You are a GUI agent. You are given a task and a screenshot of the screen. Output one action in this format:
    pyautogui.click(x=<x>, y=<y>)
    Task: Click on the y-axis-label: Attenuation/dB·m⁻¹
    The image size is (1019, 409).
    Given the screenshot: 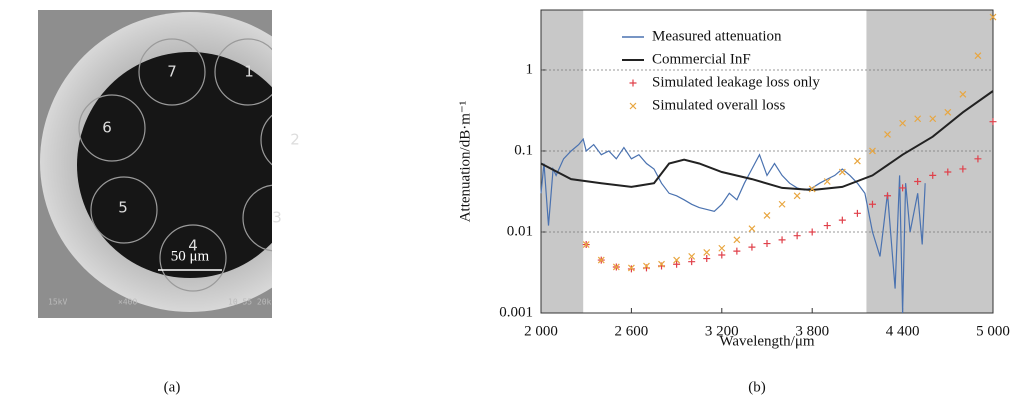 What is the action you would take?
    pyautogui.click(x=465, y=162)
    